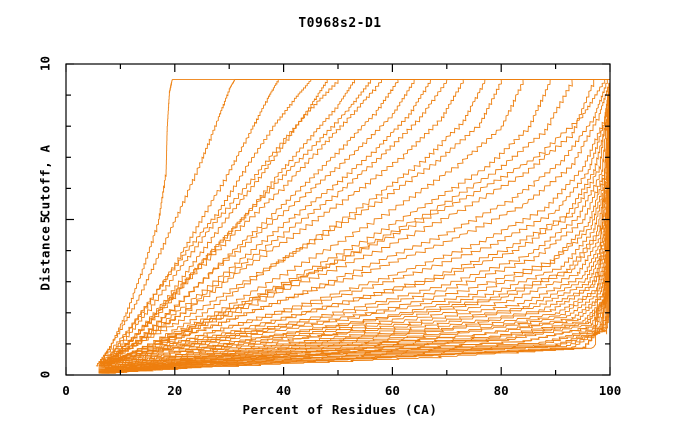  I want to click on x-axis-label: Percent of Residues (CA), so click(340, 409).